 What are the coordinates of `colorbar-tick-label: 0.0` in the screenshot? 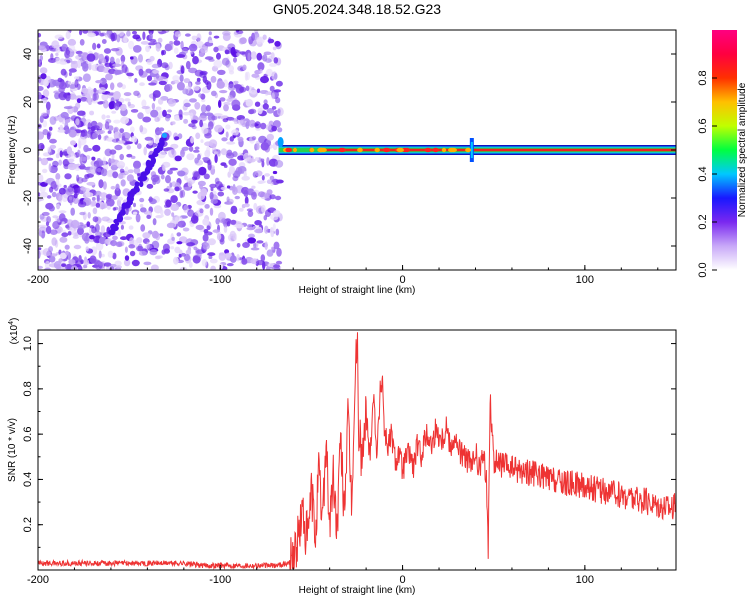 It's located at (703, 269).